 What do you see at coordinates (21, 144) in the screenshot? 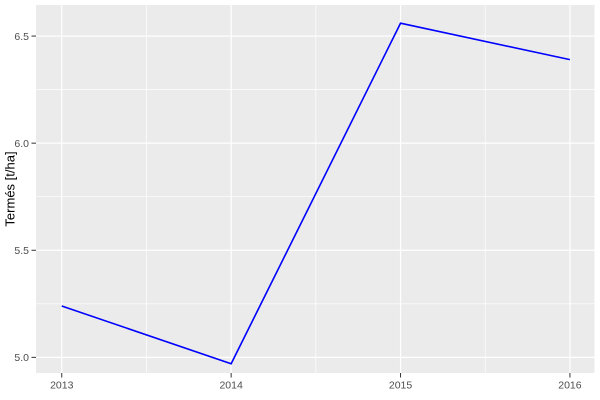
I see `y-tick-label: 6.0` at bounding box center [21, 144].